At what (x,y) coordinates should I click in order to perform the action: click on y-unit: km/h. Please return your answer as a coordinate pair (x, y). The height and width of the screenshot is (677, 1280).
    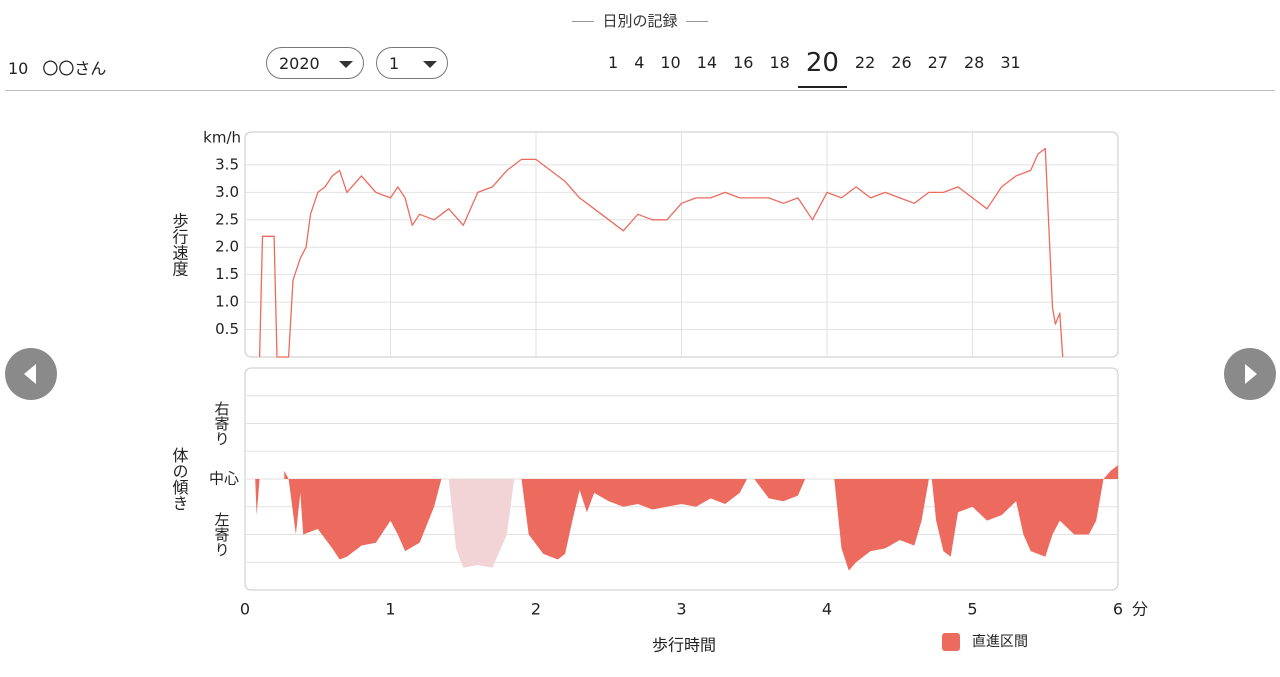
    Looking at the image, I should click on (222, 138).